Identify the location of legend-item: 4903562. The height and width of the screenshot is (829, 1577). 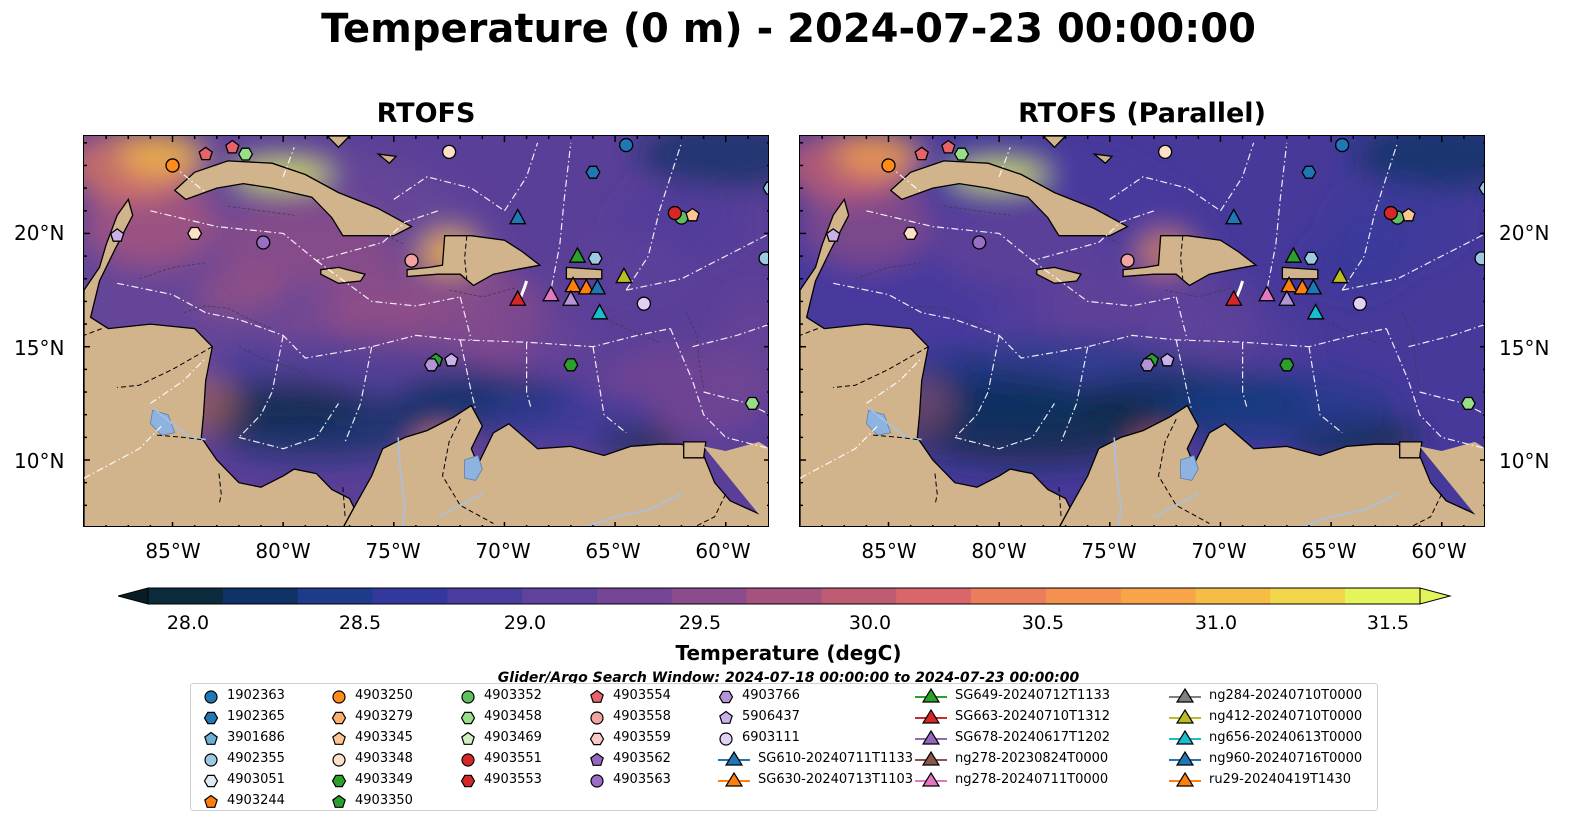
(629, 758).